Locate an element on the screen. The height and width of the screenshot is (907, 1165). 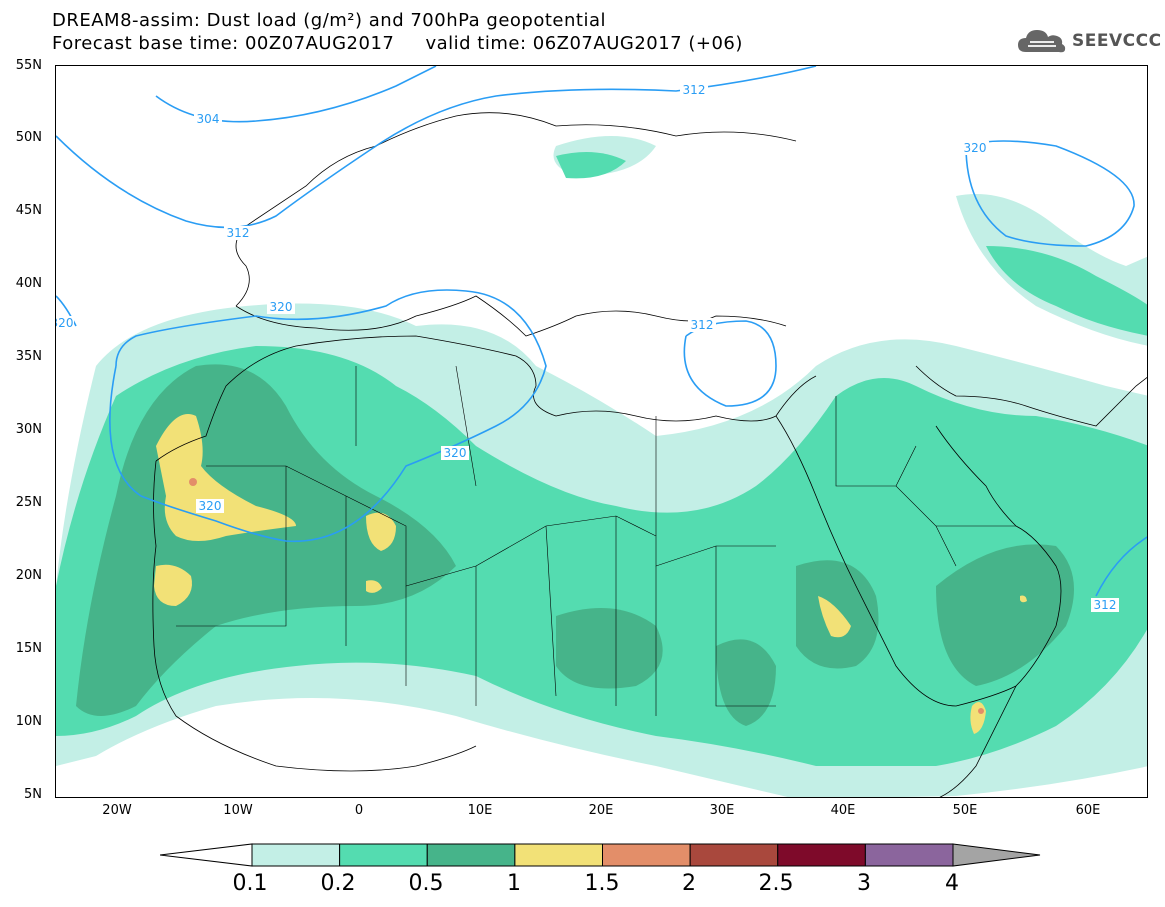
lon-label: 30E is located at coordinates (722, 810).